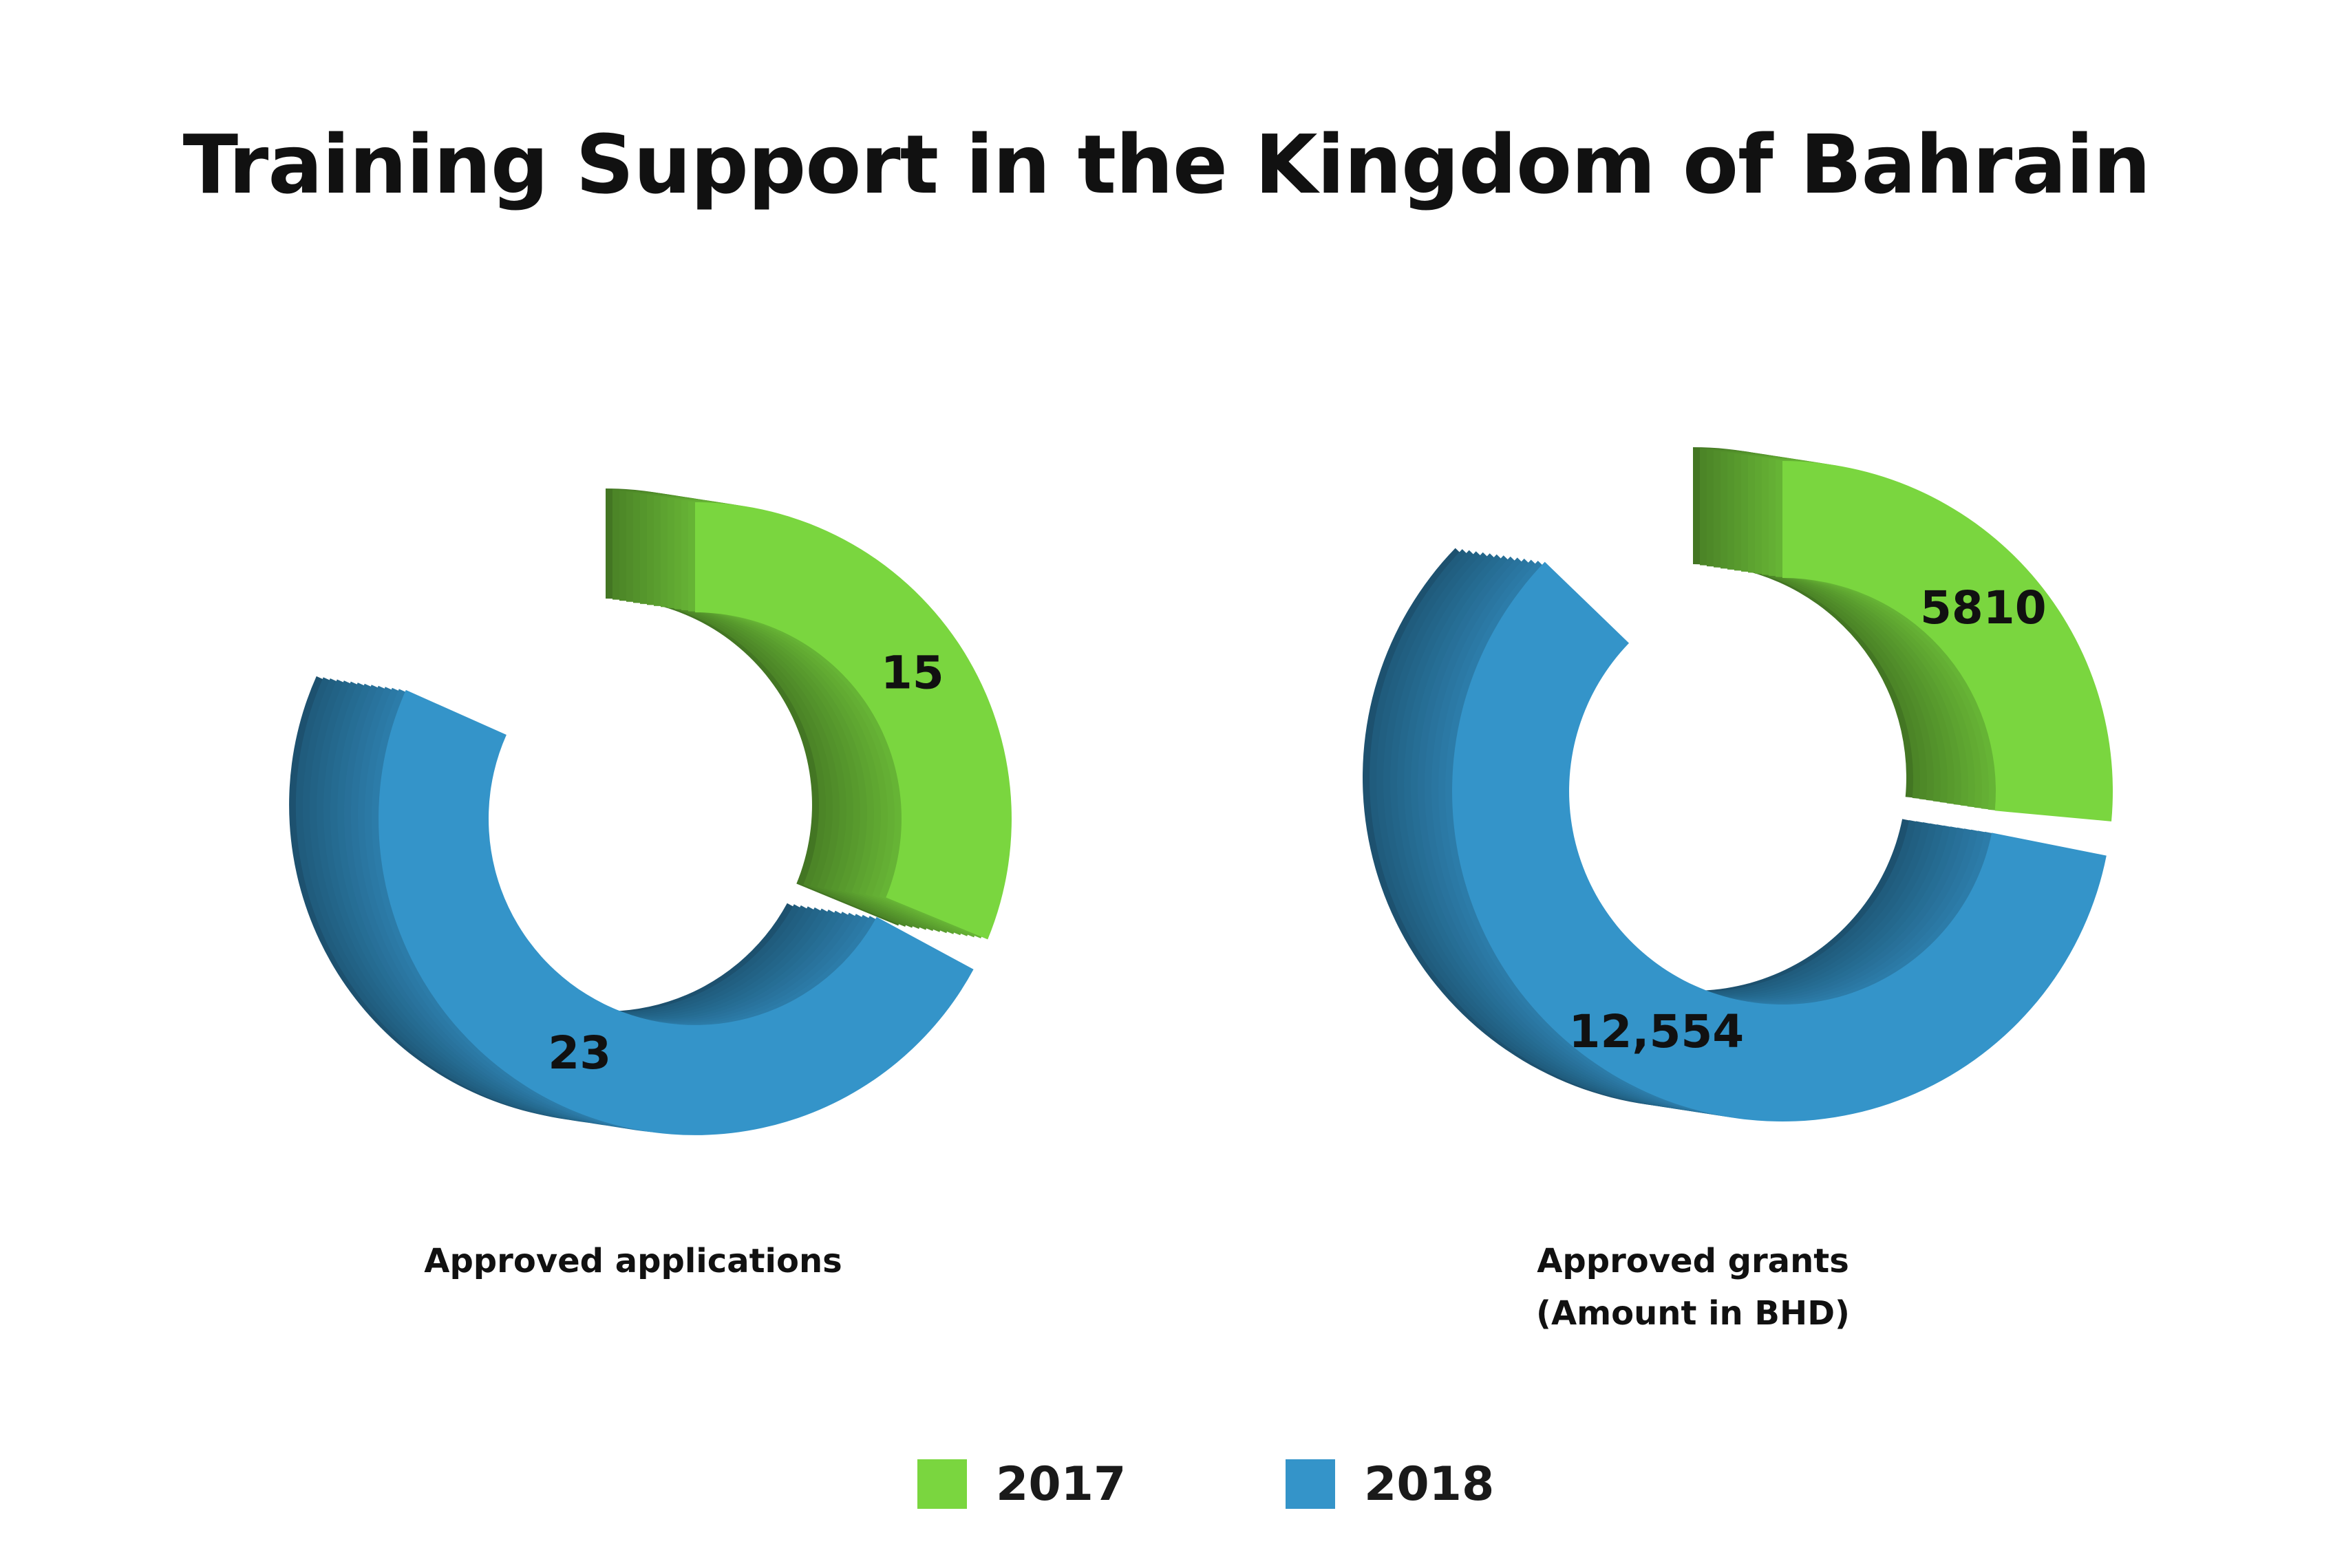  Describe the element at coordinates (1693, 1261) in the screenshot. I see `chart-title-grants: Approved grants` at that location.